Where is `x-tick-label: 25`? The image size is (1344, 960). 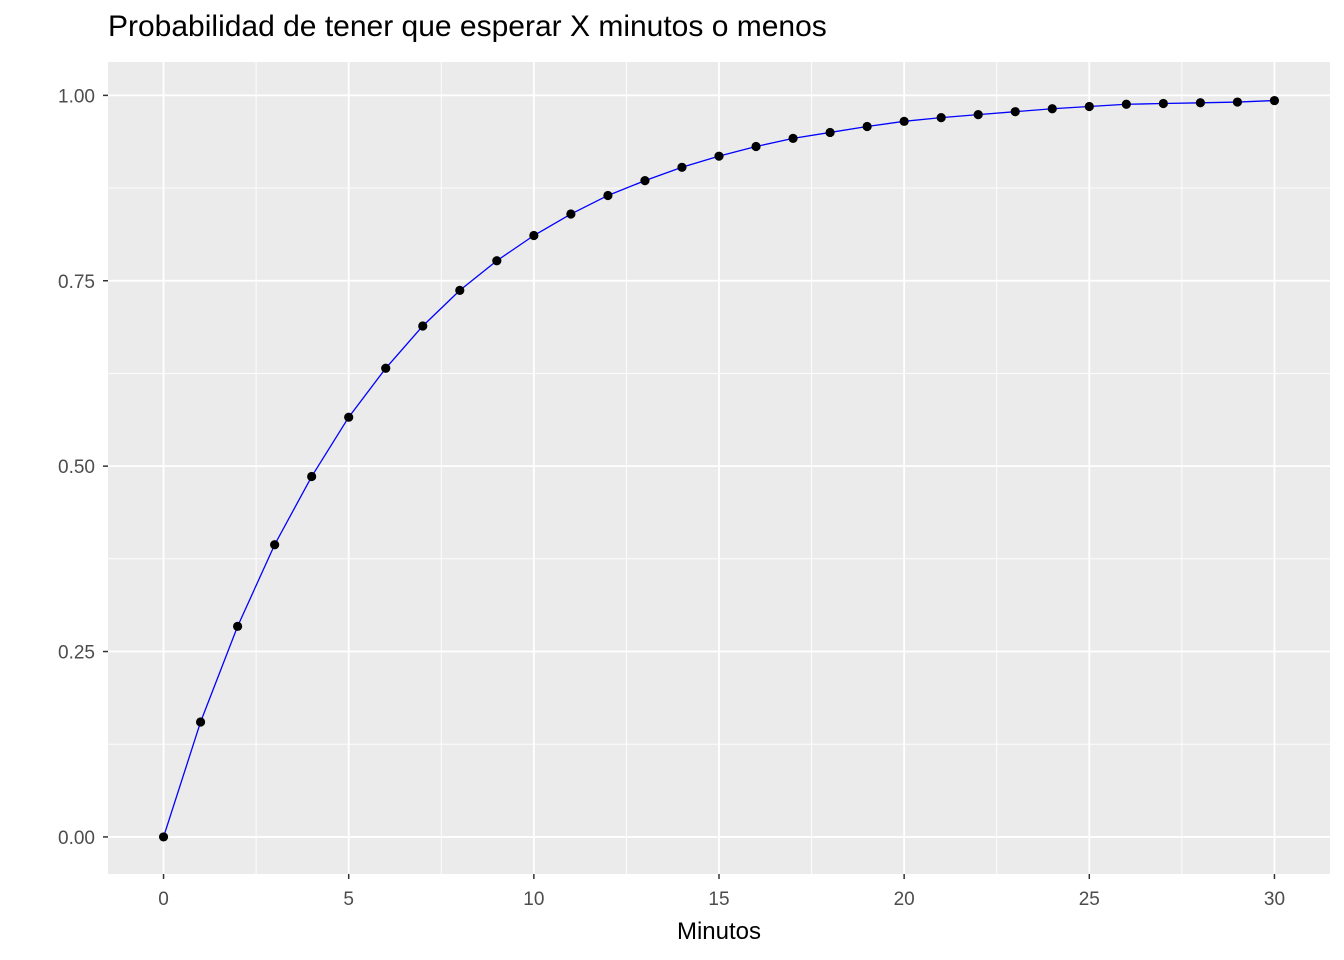
x-tick-label: 25 is located at coordinates (1089, 899).